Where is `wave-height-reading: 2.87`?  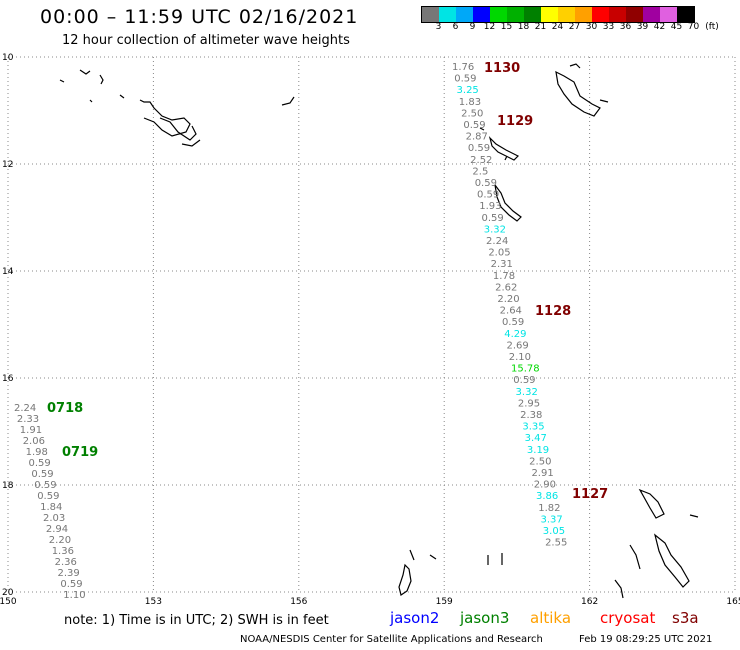 wave-height-reading: 2.87 is located at coordinates (477, 137).